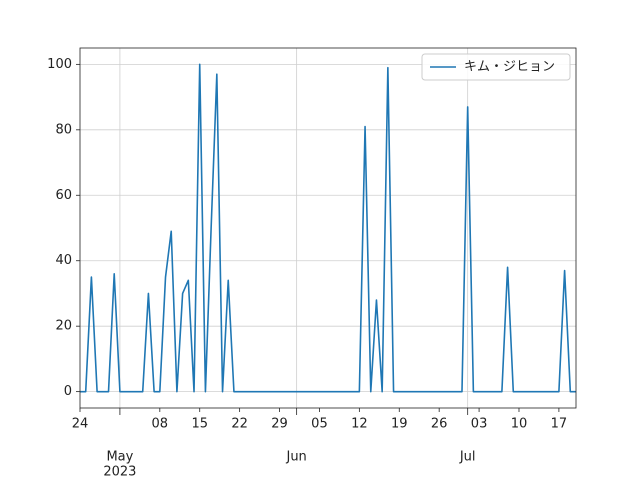 This screenshot has height=480, width=640. I want to click on x-major-label: May, so click(119, 457).